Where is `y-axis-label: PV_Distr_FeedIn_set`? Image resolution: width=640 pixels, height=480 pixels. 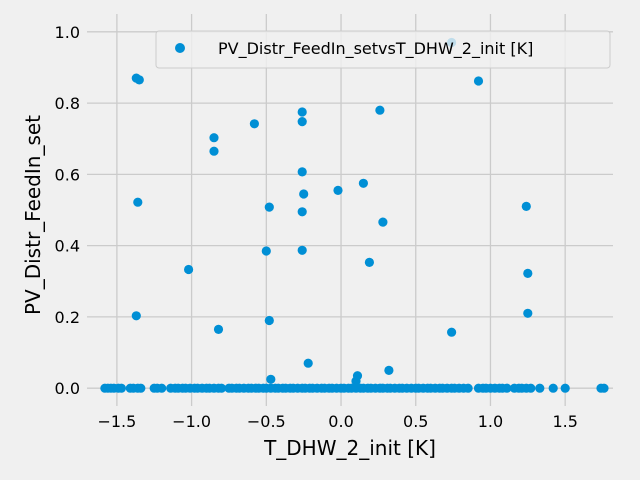
y-axis-label: PV_Distr_FeedIn_set is located at coordinates (33, 215).